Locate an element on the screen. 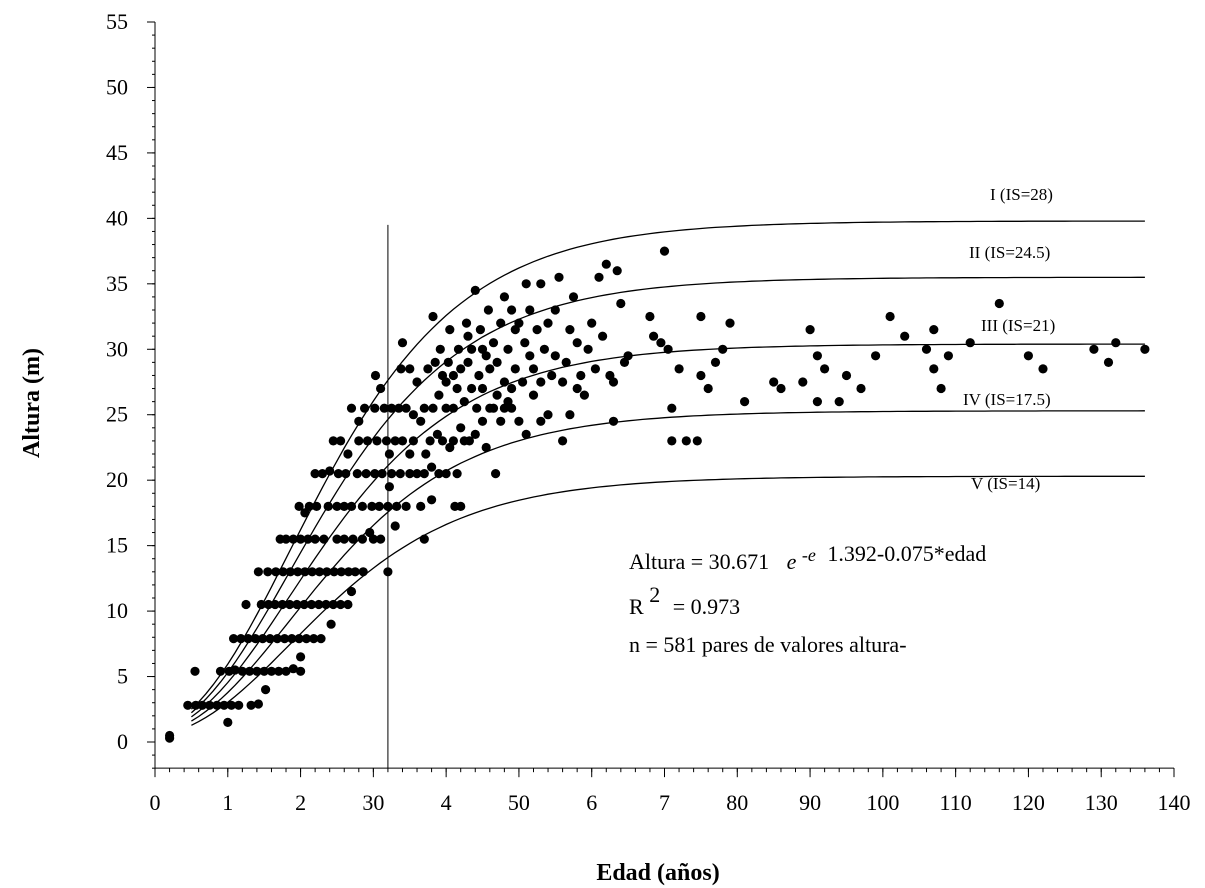 The height and width of the screenshot is (888, 1205). x-tick-label: 50 is located at coordinates (519, 802).